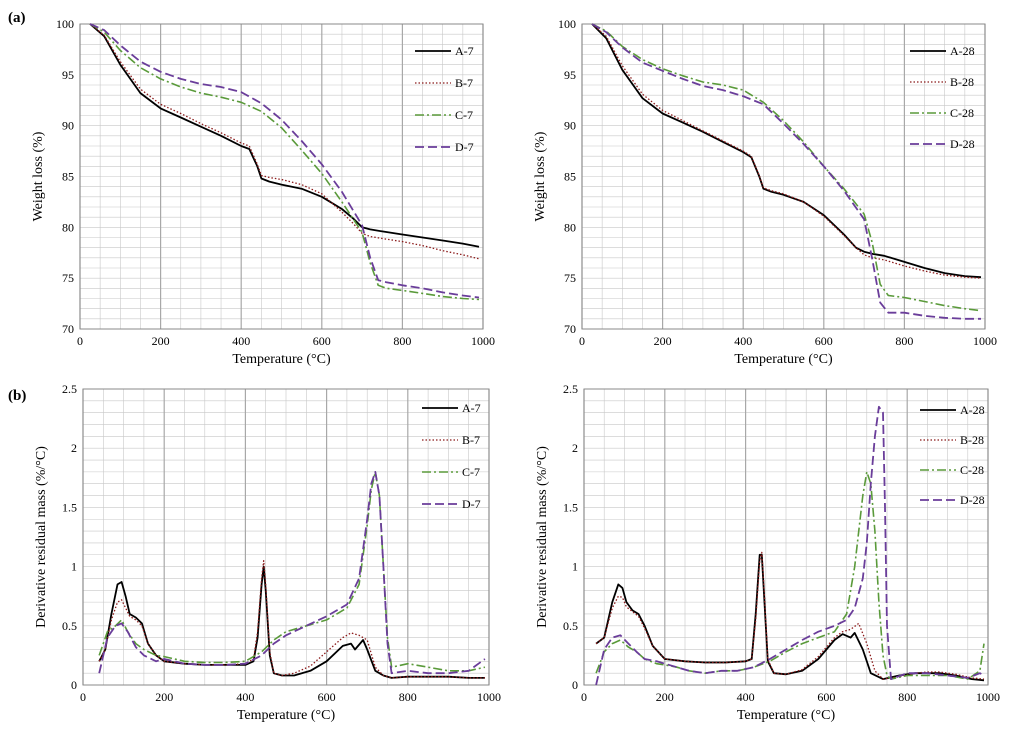  Describe the element at coordinates (17, 396) in the screenshot. I see `panel-label-b: (b)` at that location.